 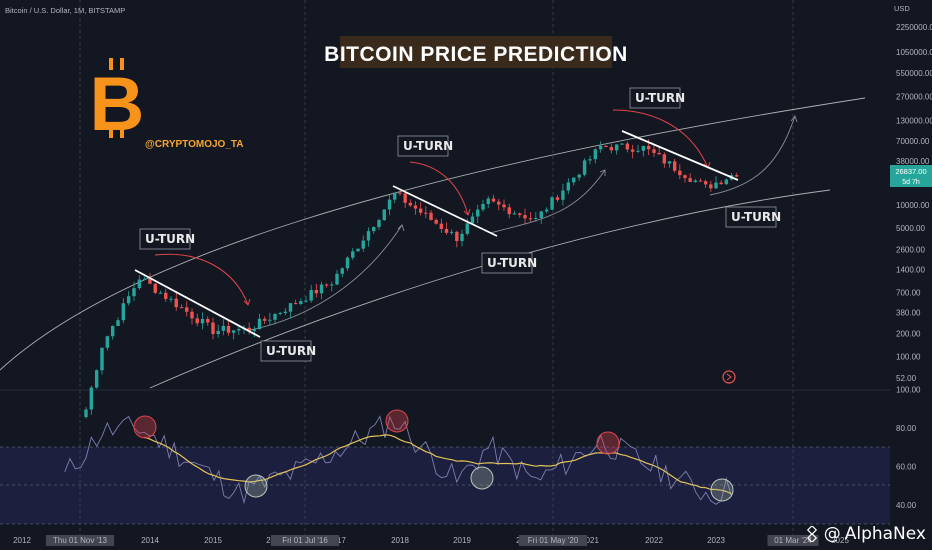 I want to click on price-tick-label: 270000.00, so click(x=914, y=97).